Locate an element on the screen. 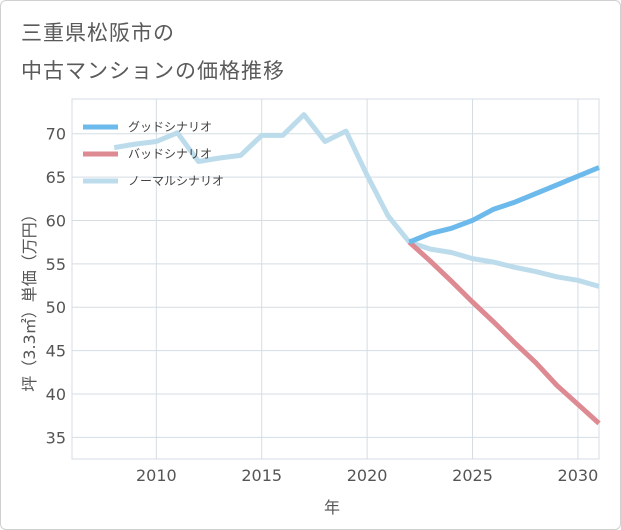 This screenshot has width=621, height=530. x-axis-label: 年 is located at coordinates (332, 507).